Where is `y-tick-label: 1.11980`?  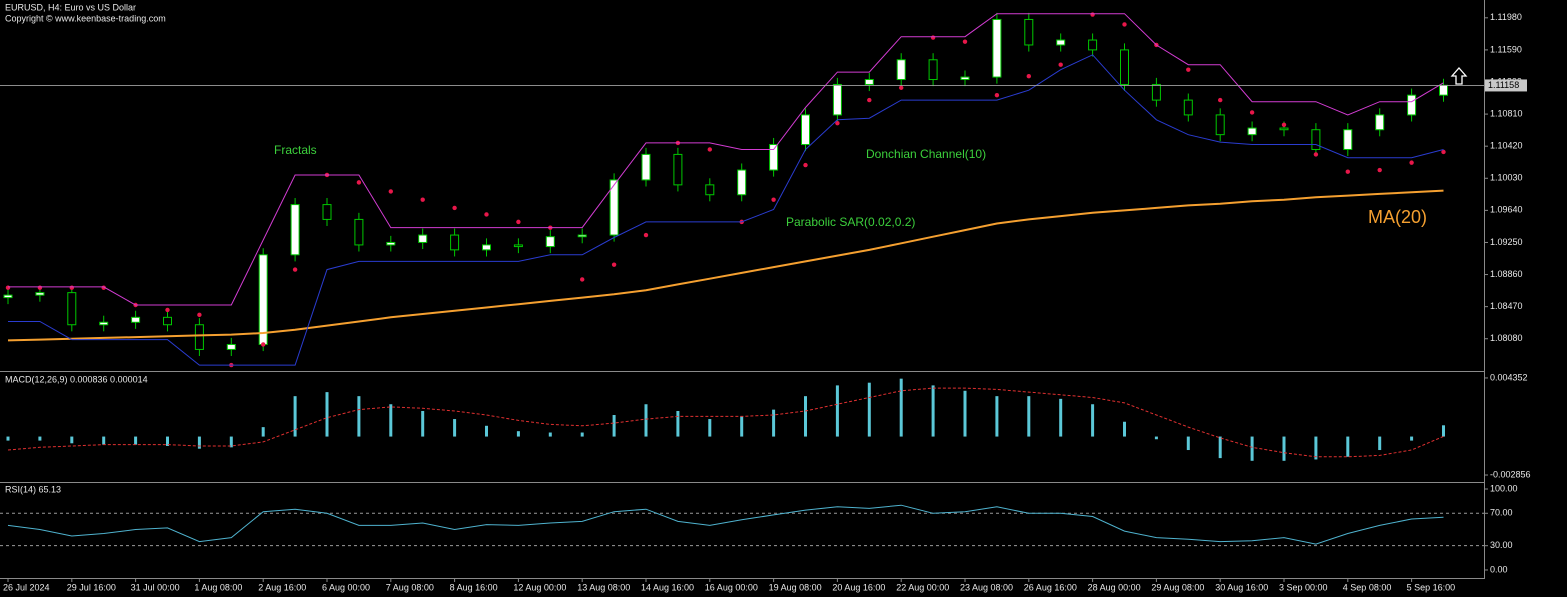
y-tick-label: 1.11980 is located at coordinates (1506, 17).